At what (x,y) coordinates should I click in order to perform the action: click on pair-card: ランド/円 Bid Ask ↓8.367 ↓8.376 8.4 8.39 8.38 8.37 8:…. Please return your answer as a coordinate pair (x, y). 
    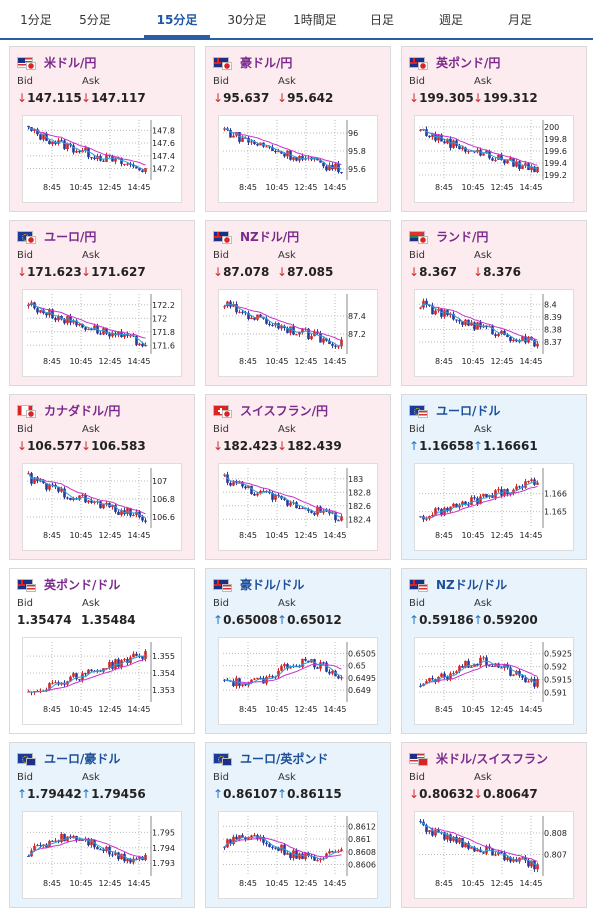
    Looking at the image, I should click on (494, 303).